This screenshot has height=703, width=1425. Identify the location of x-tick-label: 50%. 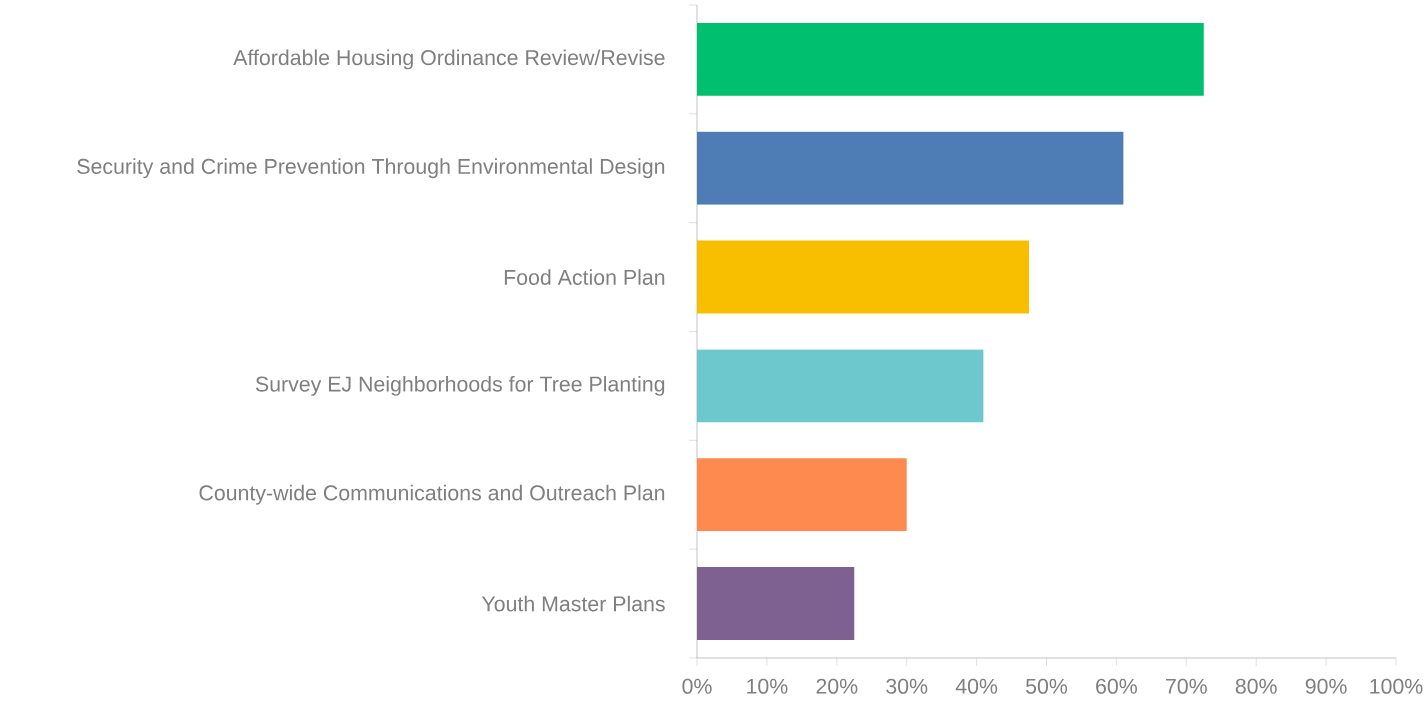
(1047, 686).